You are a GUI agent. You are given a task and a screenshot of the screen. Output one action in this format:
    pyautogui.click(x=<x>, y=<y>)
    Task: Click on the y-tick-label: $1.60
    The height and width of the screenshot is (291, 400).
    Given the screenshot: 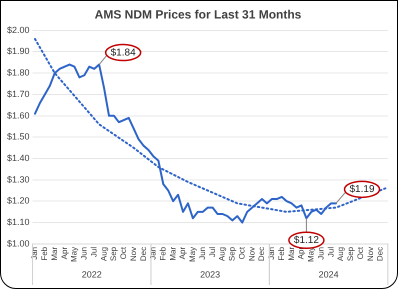 What is the action you would take?
    pyautogui.click(x=18, y=115)
    